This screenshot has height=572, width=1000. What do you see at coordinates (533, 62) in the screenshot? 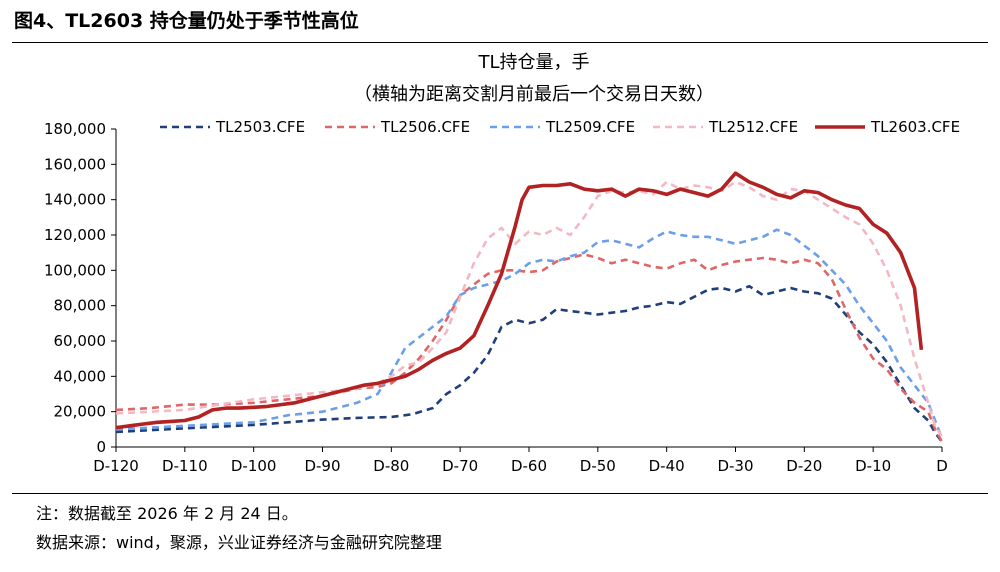
I see `chart-title: TL持仓量，手` at bounding box center [533, 62].